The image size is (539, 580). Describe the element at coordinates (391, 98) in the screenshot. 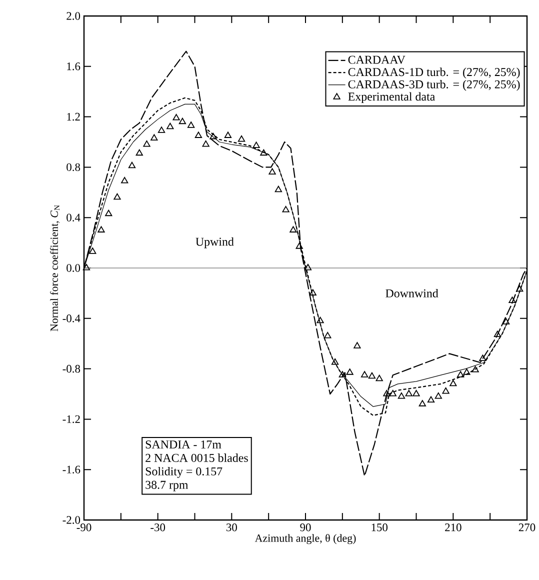

I see `legend-label: Experimental data` at that location.